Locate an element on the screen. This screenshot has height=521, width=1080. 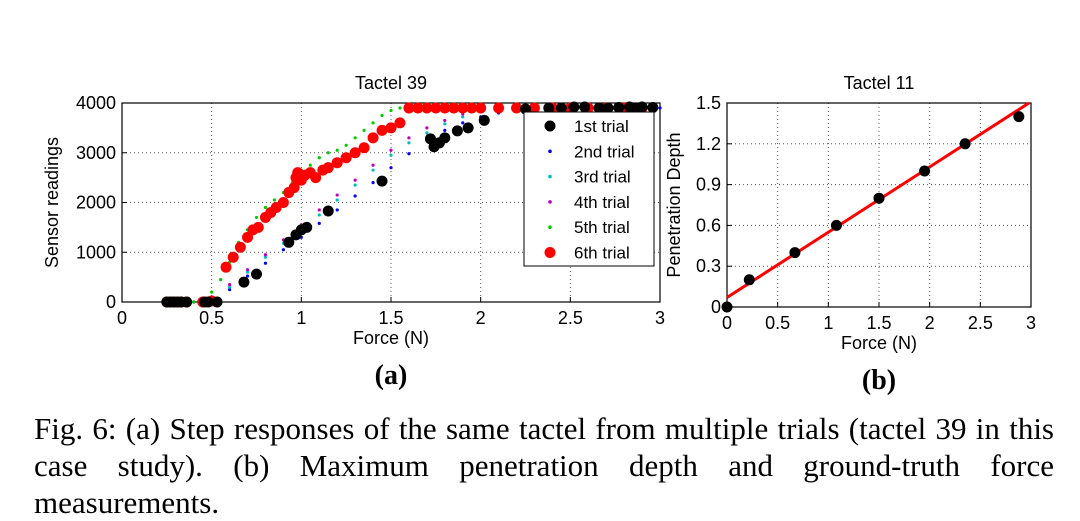
chart-title: Tactel 39 is located at coordinates (391, 83).